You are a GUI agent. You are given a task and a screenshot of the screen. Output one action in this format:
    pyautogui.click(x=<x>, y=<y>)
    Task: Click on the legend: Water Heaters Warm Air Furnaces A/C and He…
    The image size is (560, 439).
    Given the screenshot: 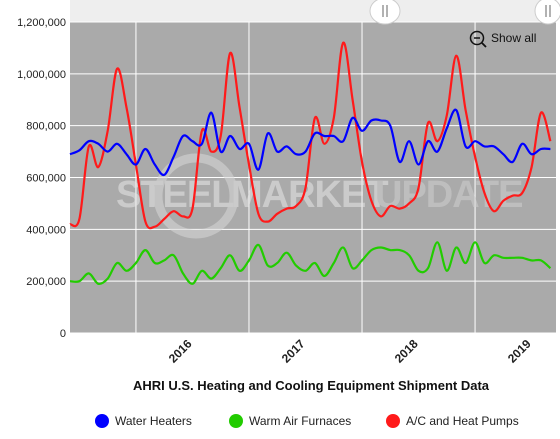 What is the action you would take?
    pyautogui.click(x=307, y=421)
    